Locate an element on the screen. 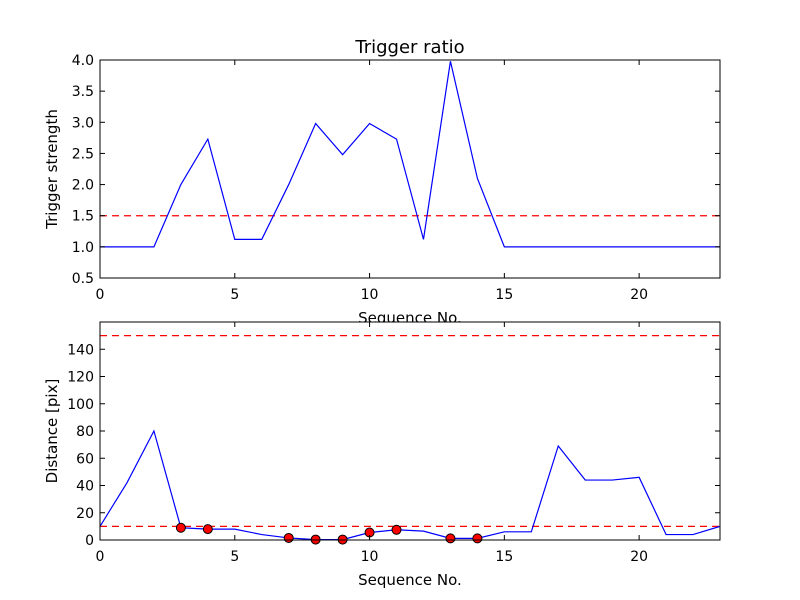 This screenshot has height=600, width=800. chart-2-y-tick-label-1: 0 is located at coordinates (89, 541).